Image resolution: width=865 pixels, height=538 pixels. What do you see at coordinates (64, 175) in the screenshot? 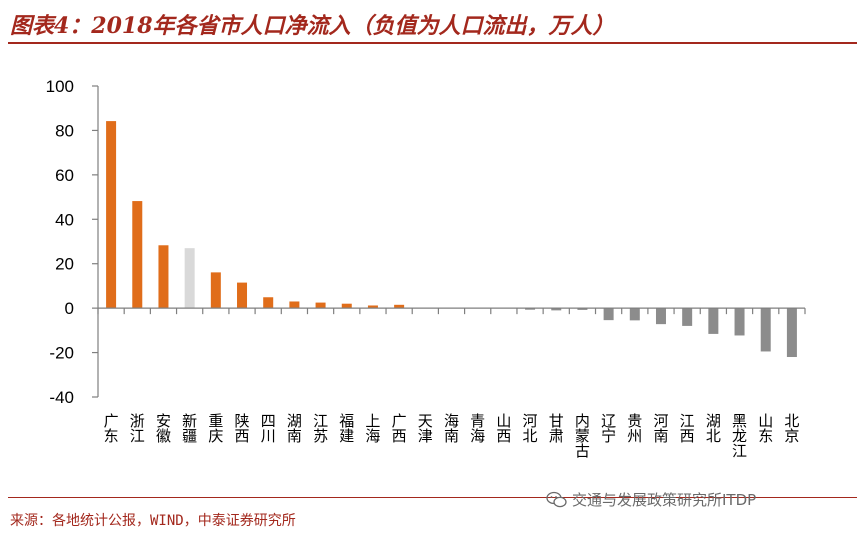
I see `y-tick-label: 60` at bounding box center [64, 175].